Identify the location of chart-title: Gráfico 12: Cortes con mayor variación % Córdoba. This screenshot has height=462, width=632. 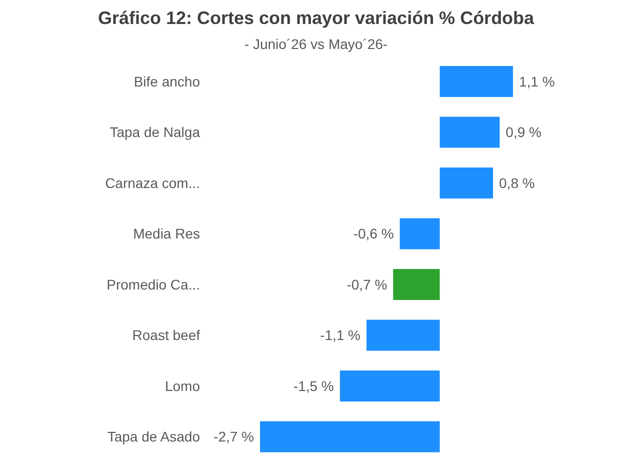
(316, 18).